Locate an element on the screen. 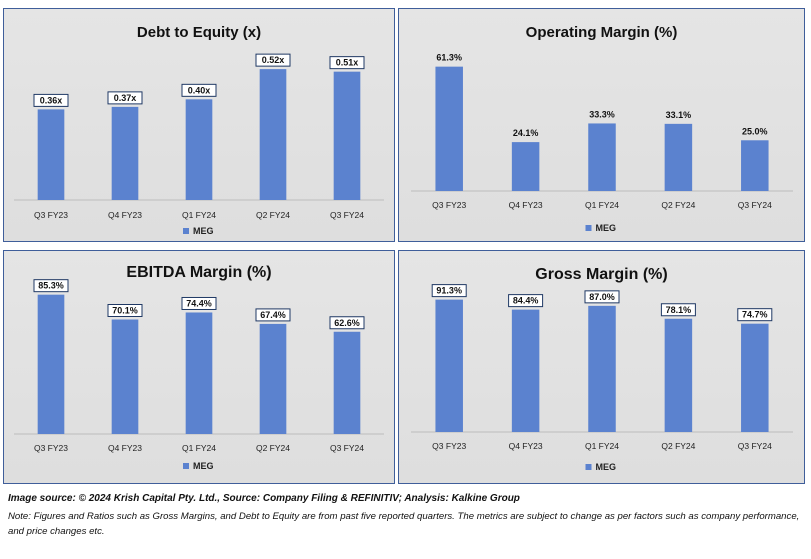 Image resolution: width=811 pixels, height=559 pixels. data-label: 78.1% is located at coordinates (679, 310).